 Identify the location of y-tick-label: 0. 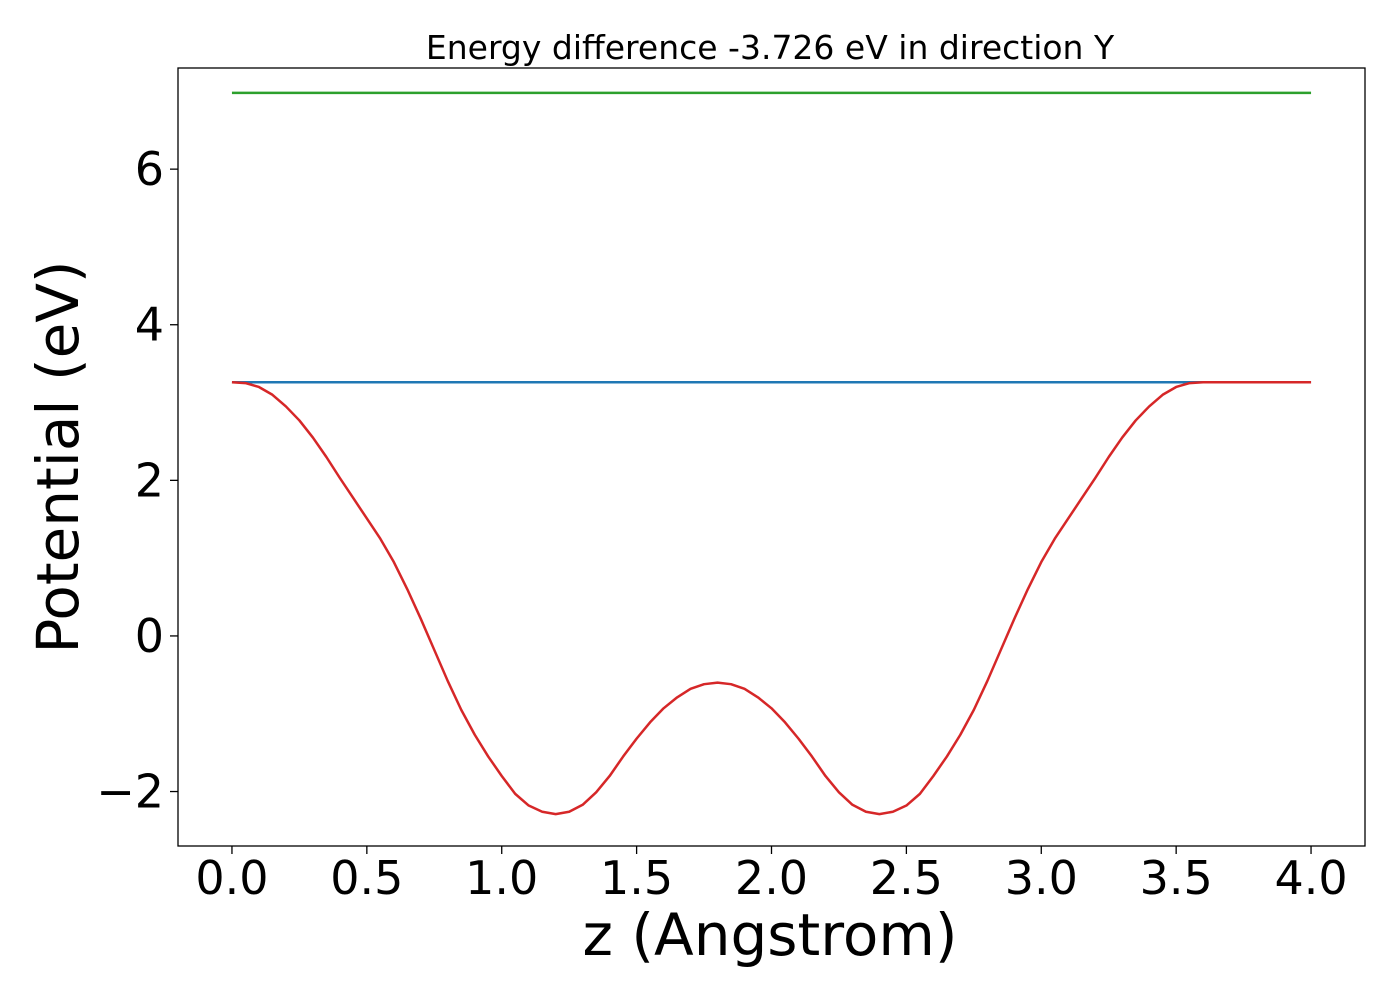
(149, 636).